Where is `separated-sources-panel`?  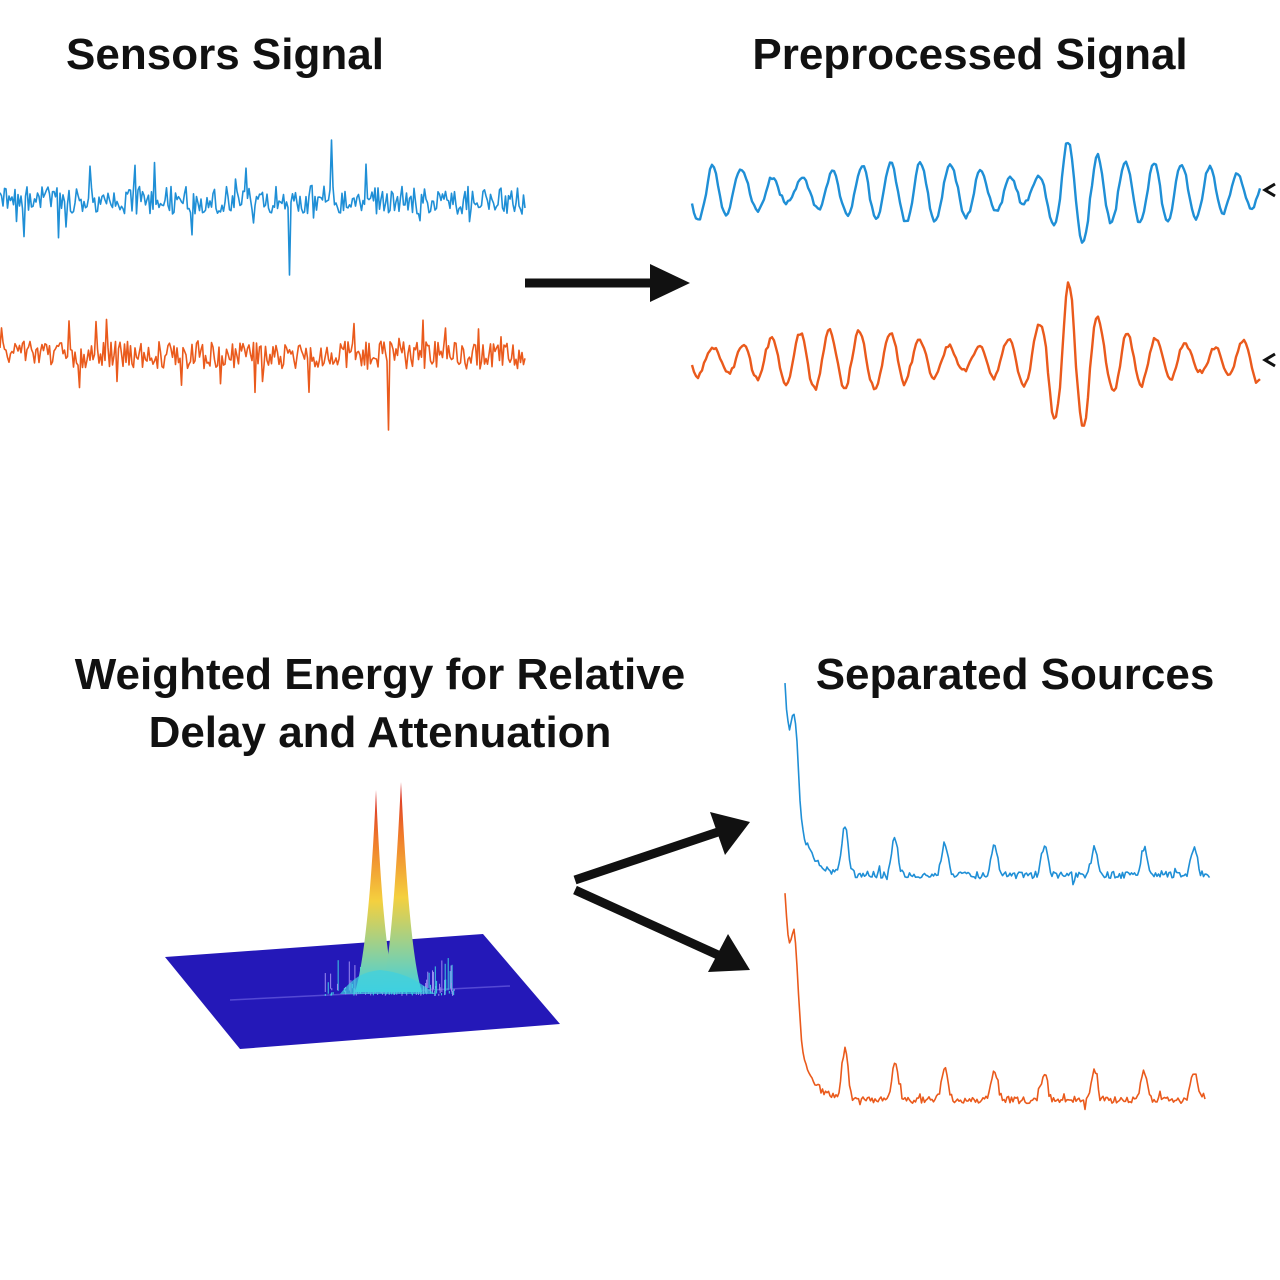 separated-sources-panel is located at coordinates (995, 900).